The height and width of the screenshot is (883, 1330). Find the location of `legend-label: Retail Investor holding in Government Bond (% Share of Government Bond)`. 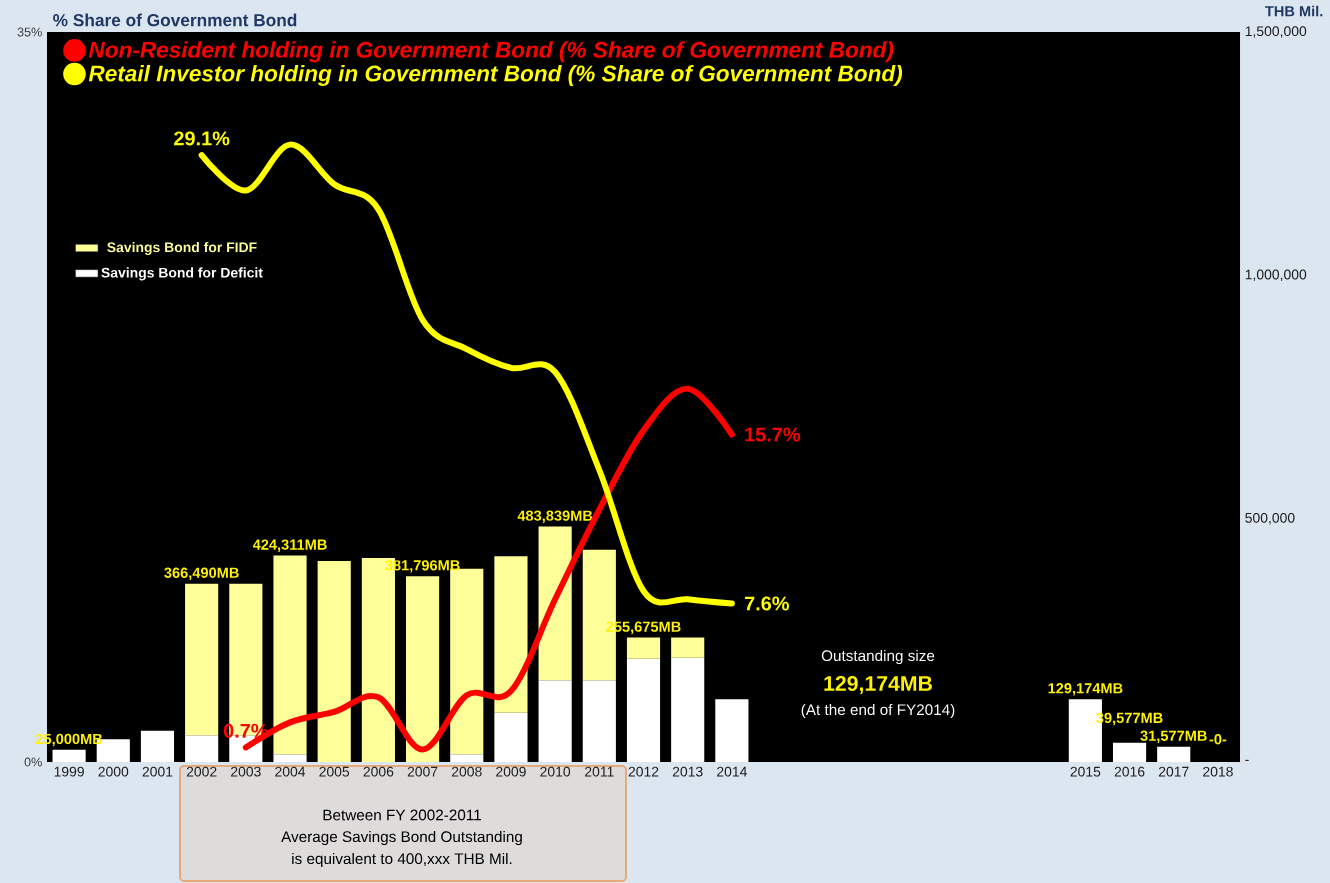

legend-label: Retail Investor holding in Government Bond (% Share of Government Bond) is located at coordinates (495, 75).